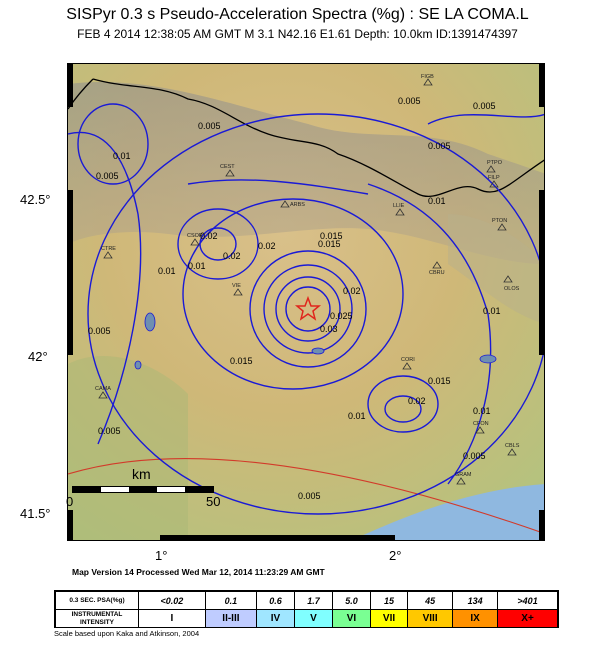 The height and width of the screenshot is (664, 595). Describe the element at coordinates (495, 163) in the screenshot. I see `station-label: PTPO` at that location.